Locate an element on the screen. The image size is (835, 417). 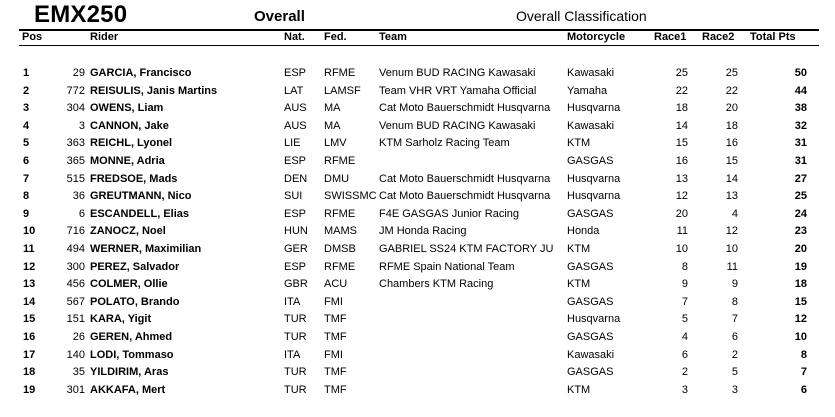
col-header-pos: Pos is located at coordinates (32, 37).